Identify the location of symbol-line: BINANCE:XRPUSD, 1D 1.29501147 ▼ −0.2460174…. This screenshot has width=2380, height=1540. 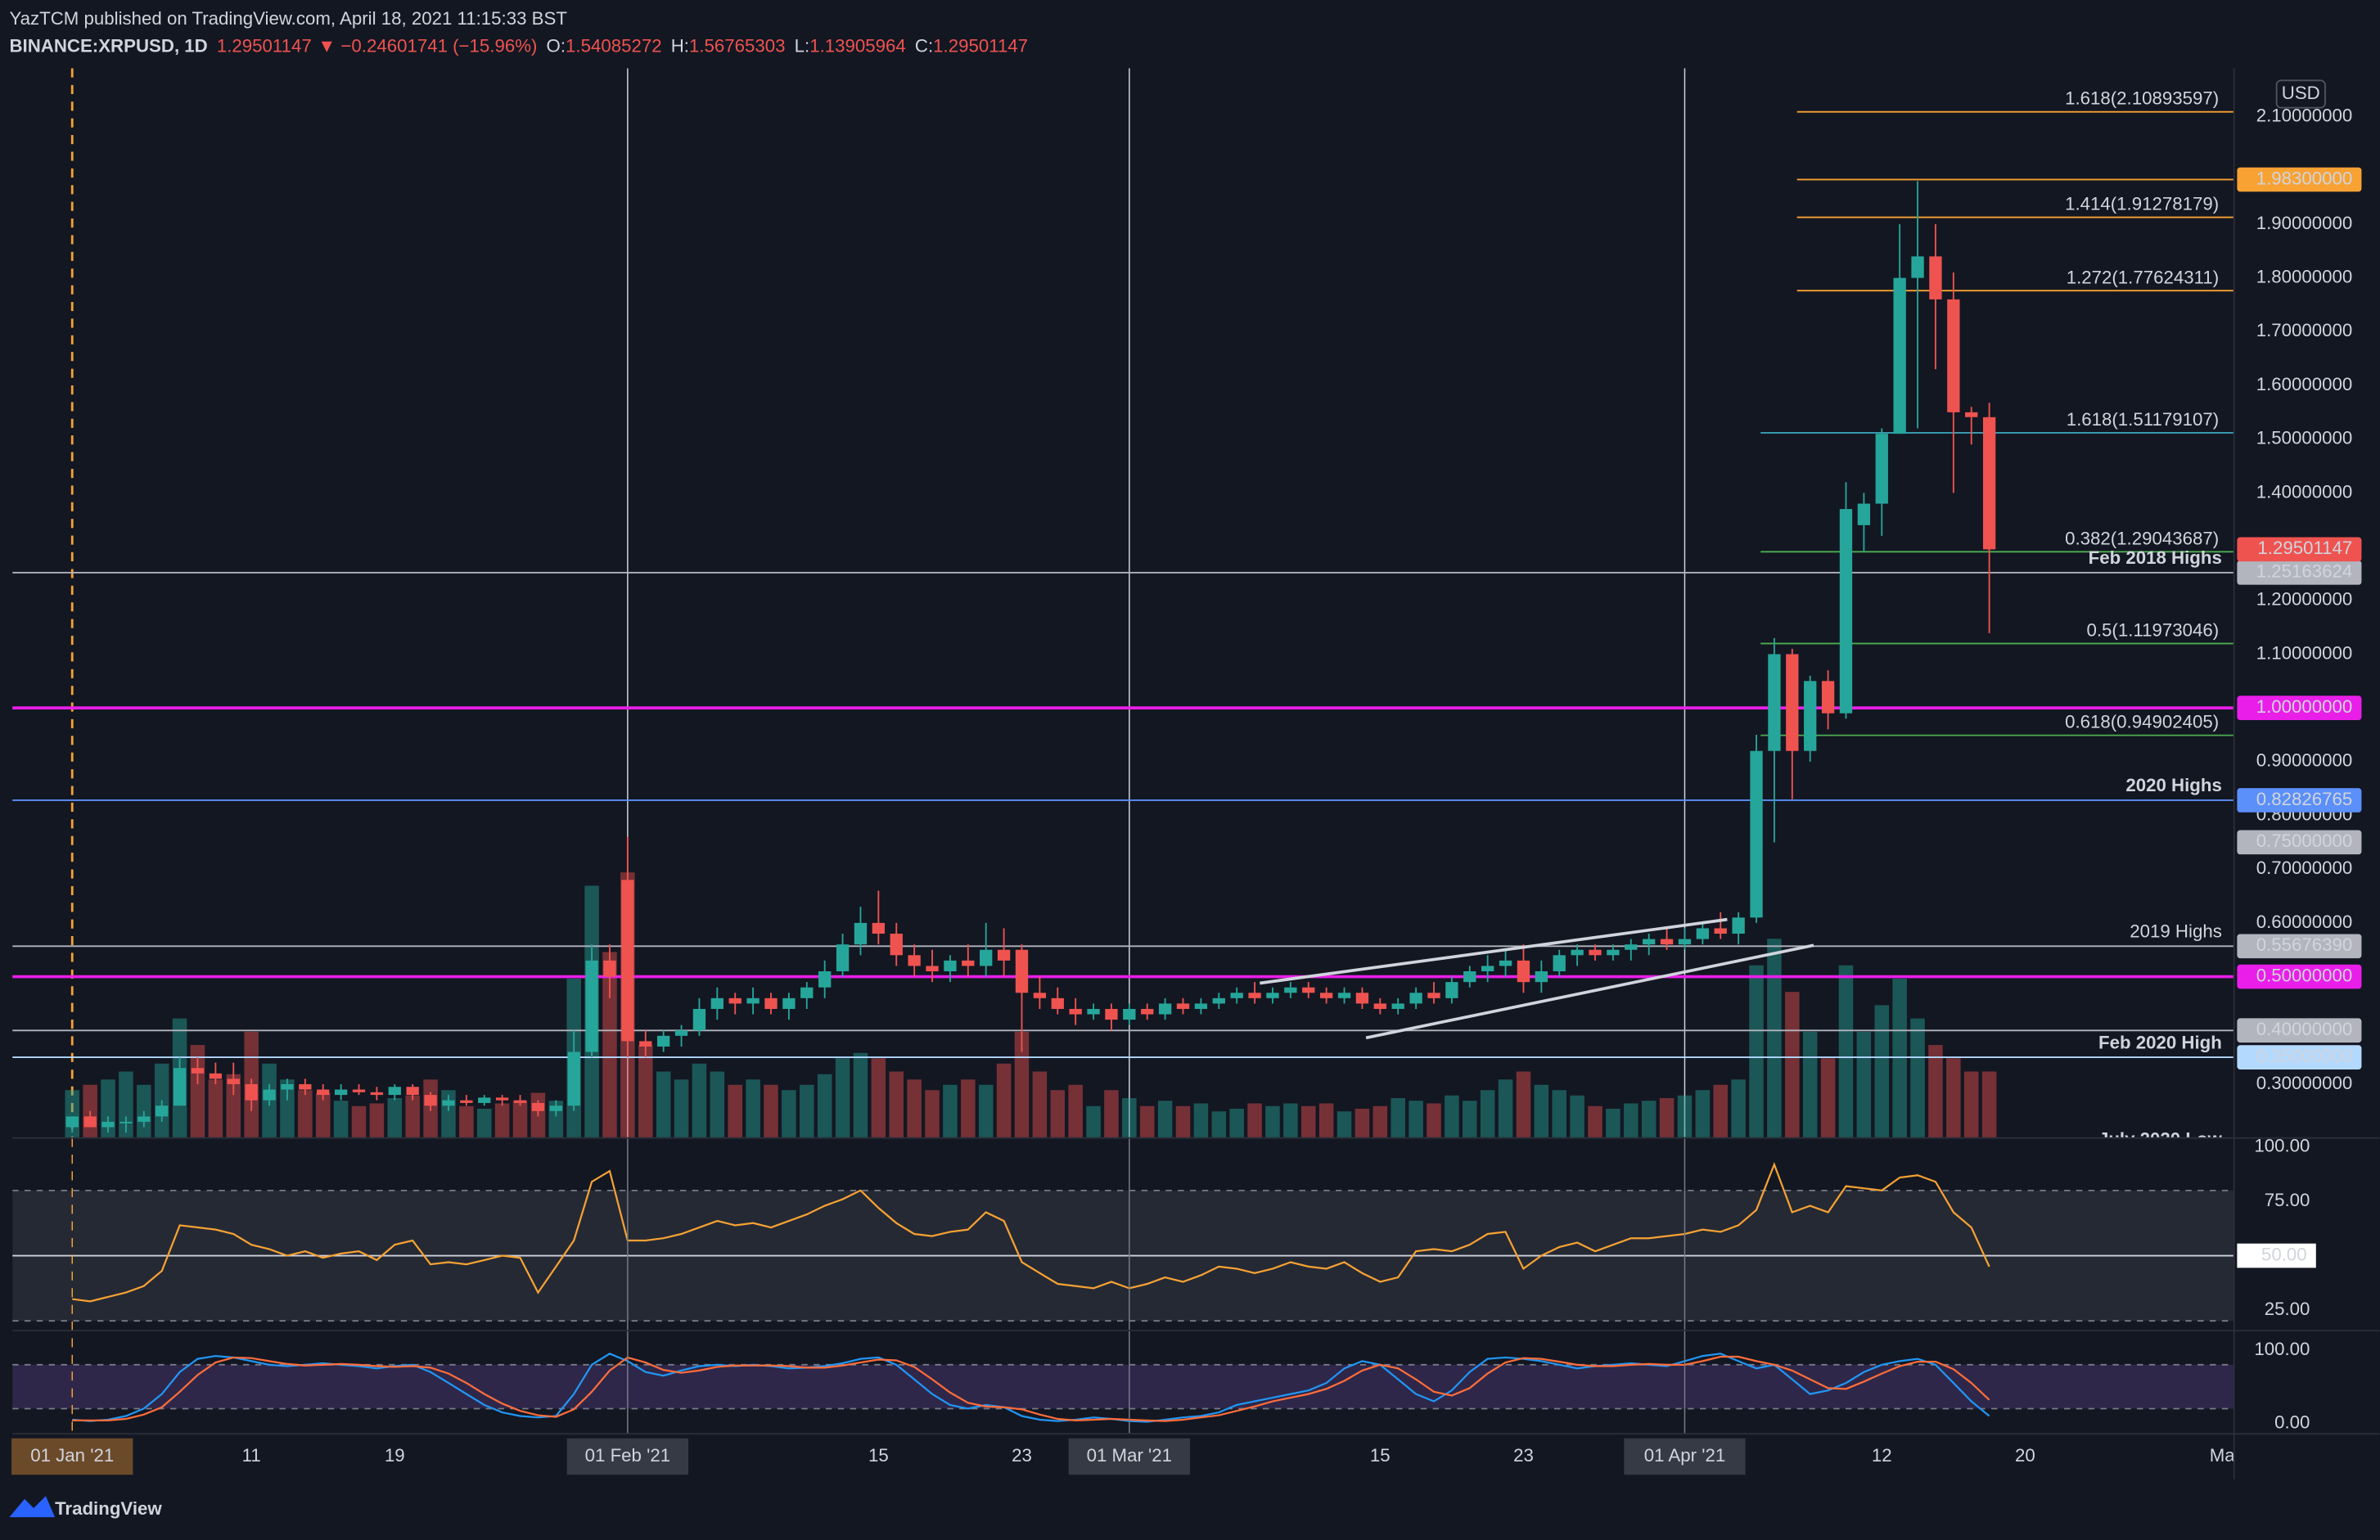
(518, 45).